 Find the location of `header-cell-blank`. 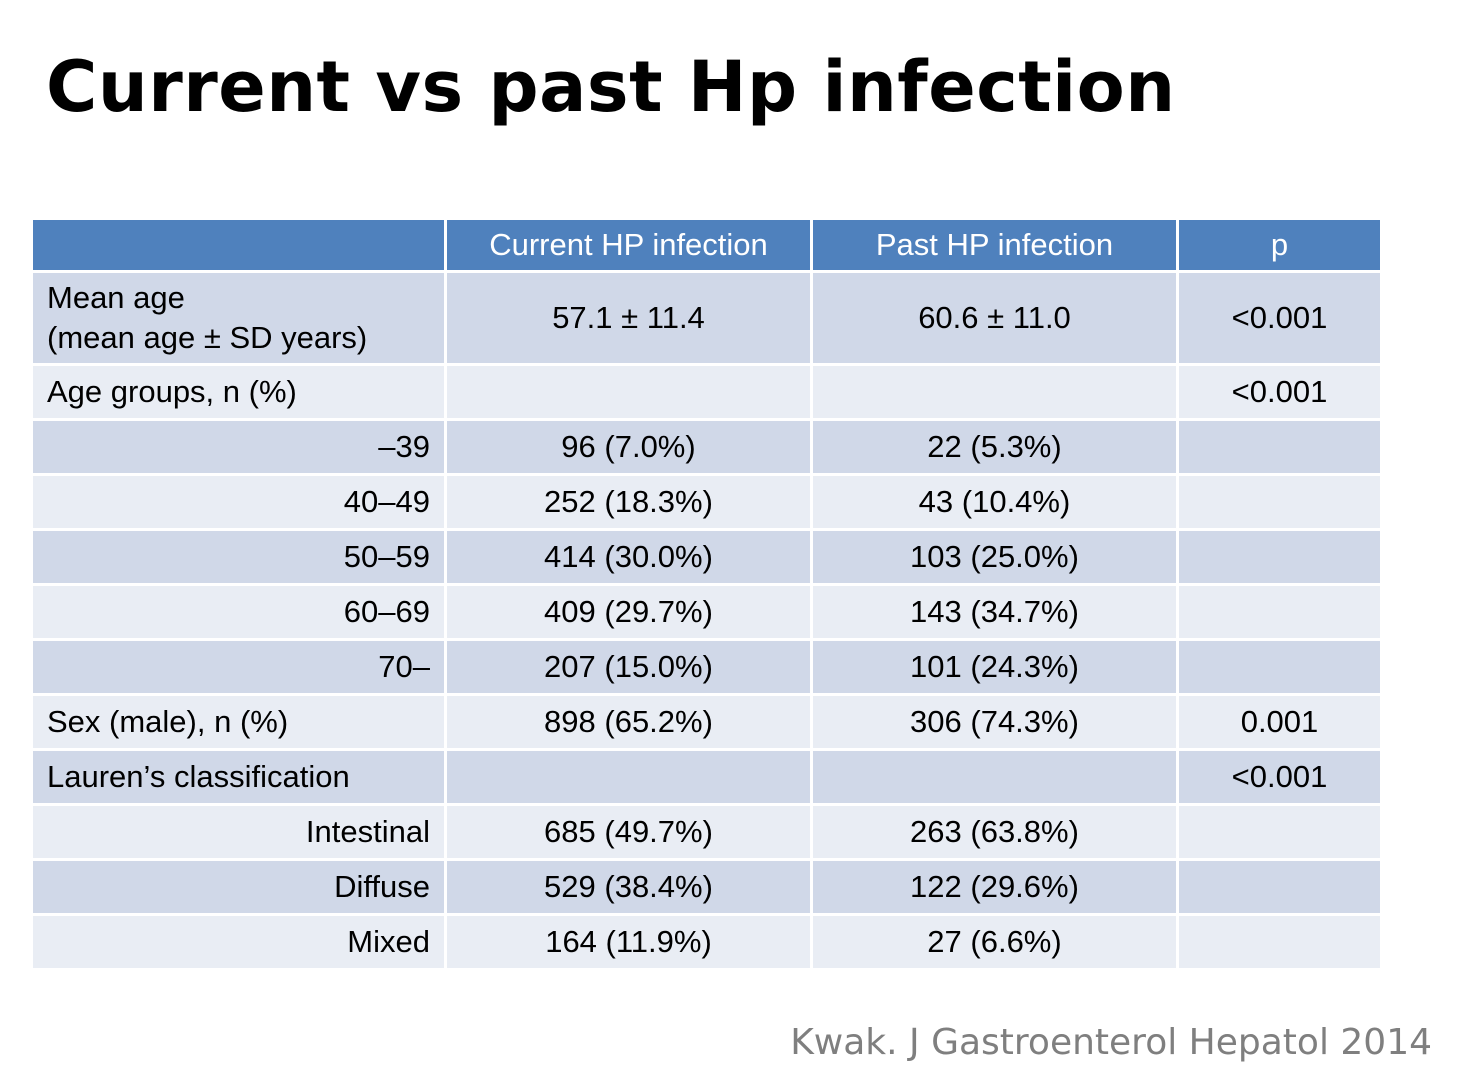

header-cell-blank is located at coordinates (238, 245).